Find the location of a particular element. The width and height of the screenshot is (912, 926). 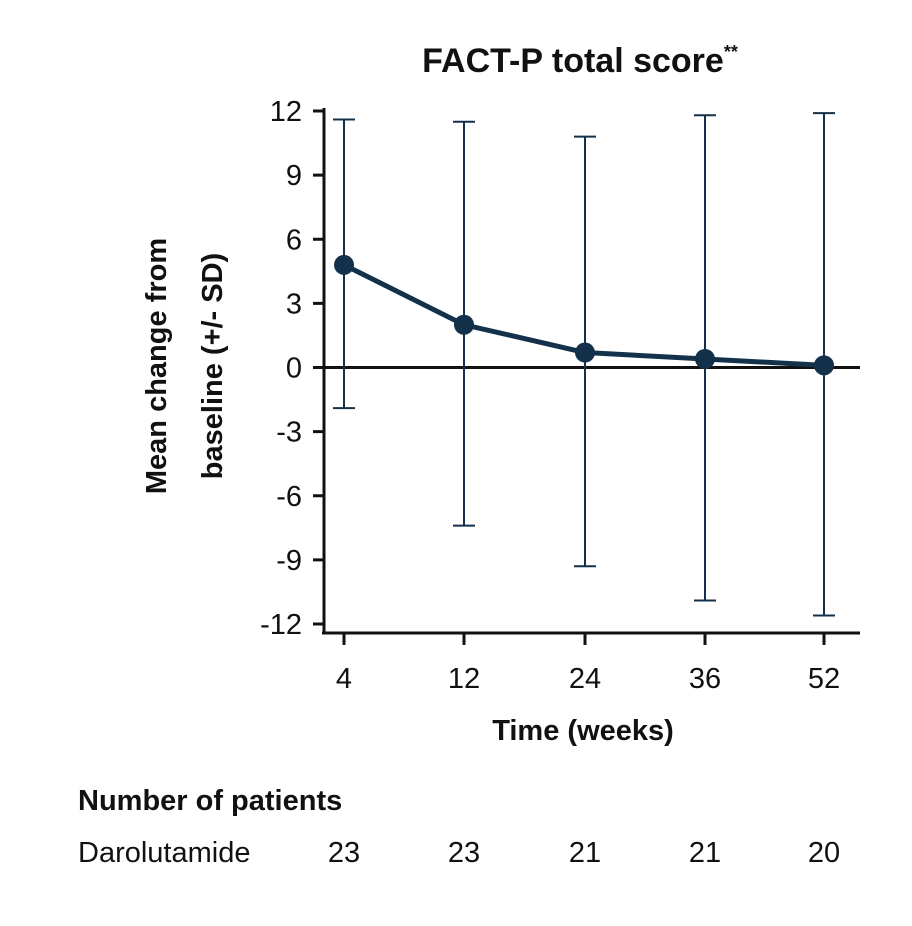

x-axis: 4 12 24 36 52 is located at coordinates (588, 664).